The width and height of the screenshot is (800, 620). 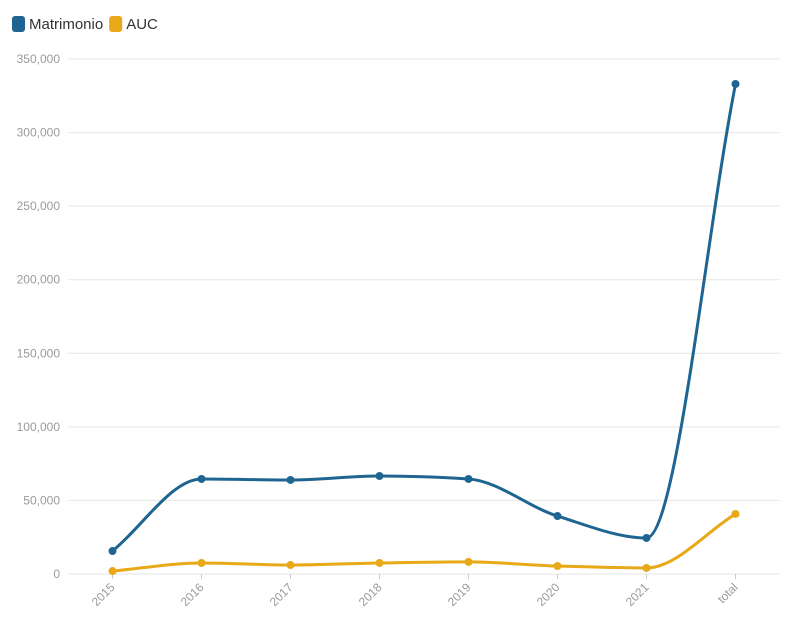 I want to click on y-tick-label: 50,000, so click(x=41, y=500).